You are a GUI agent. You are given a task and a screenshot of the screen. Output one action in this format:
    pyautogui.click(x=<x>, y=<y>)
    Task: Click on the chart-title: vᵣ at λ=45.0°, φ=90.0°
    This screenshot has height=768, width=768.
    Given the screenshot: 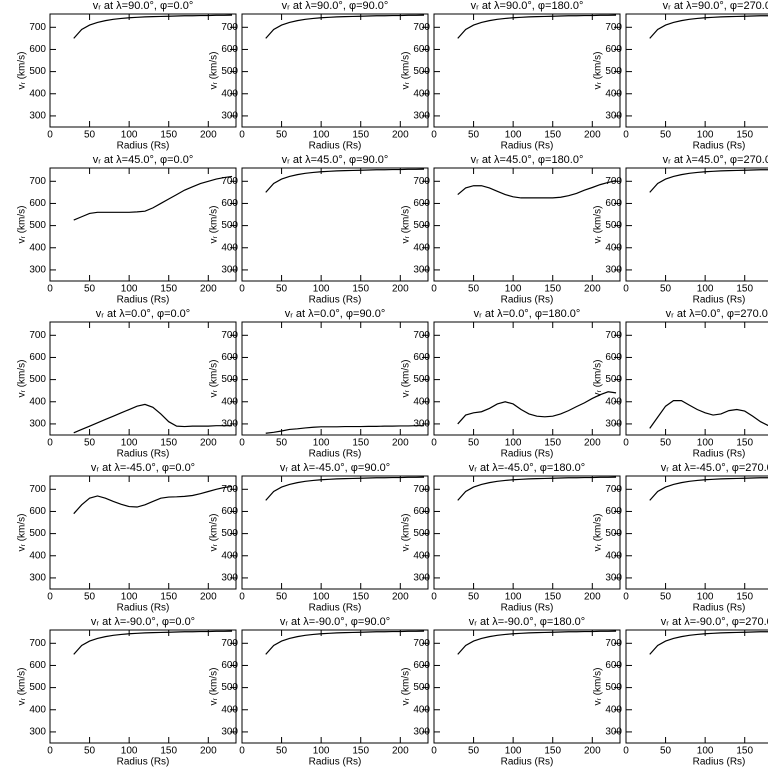 What is the action you would take?
    pyautogui.click(x=335, y=160)
    